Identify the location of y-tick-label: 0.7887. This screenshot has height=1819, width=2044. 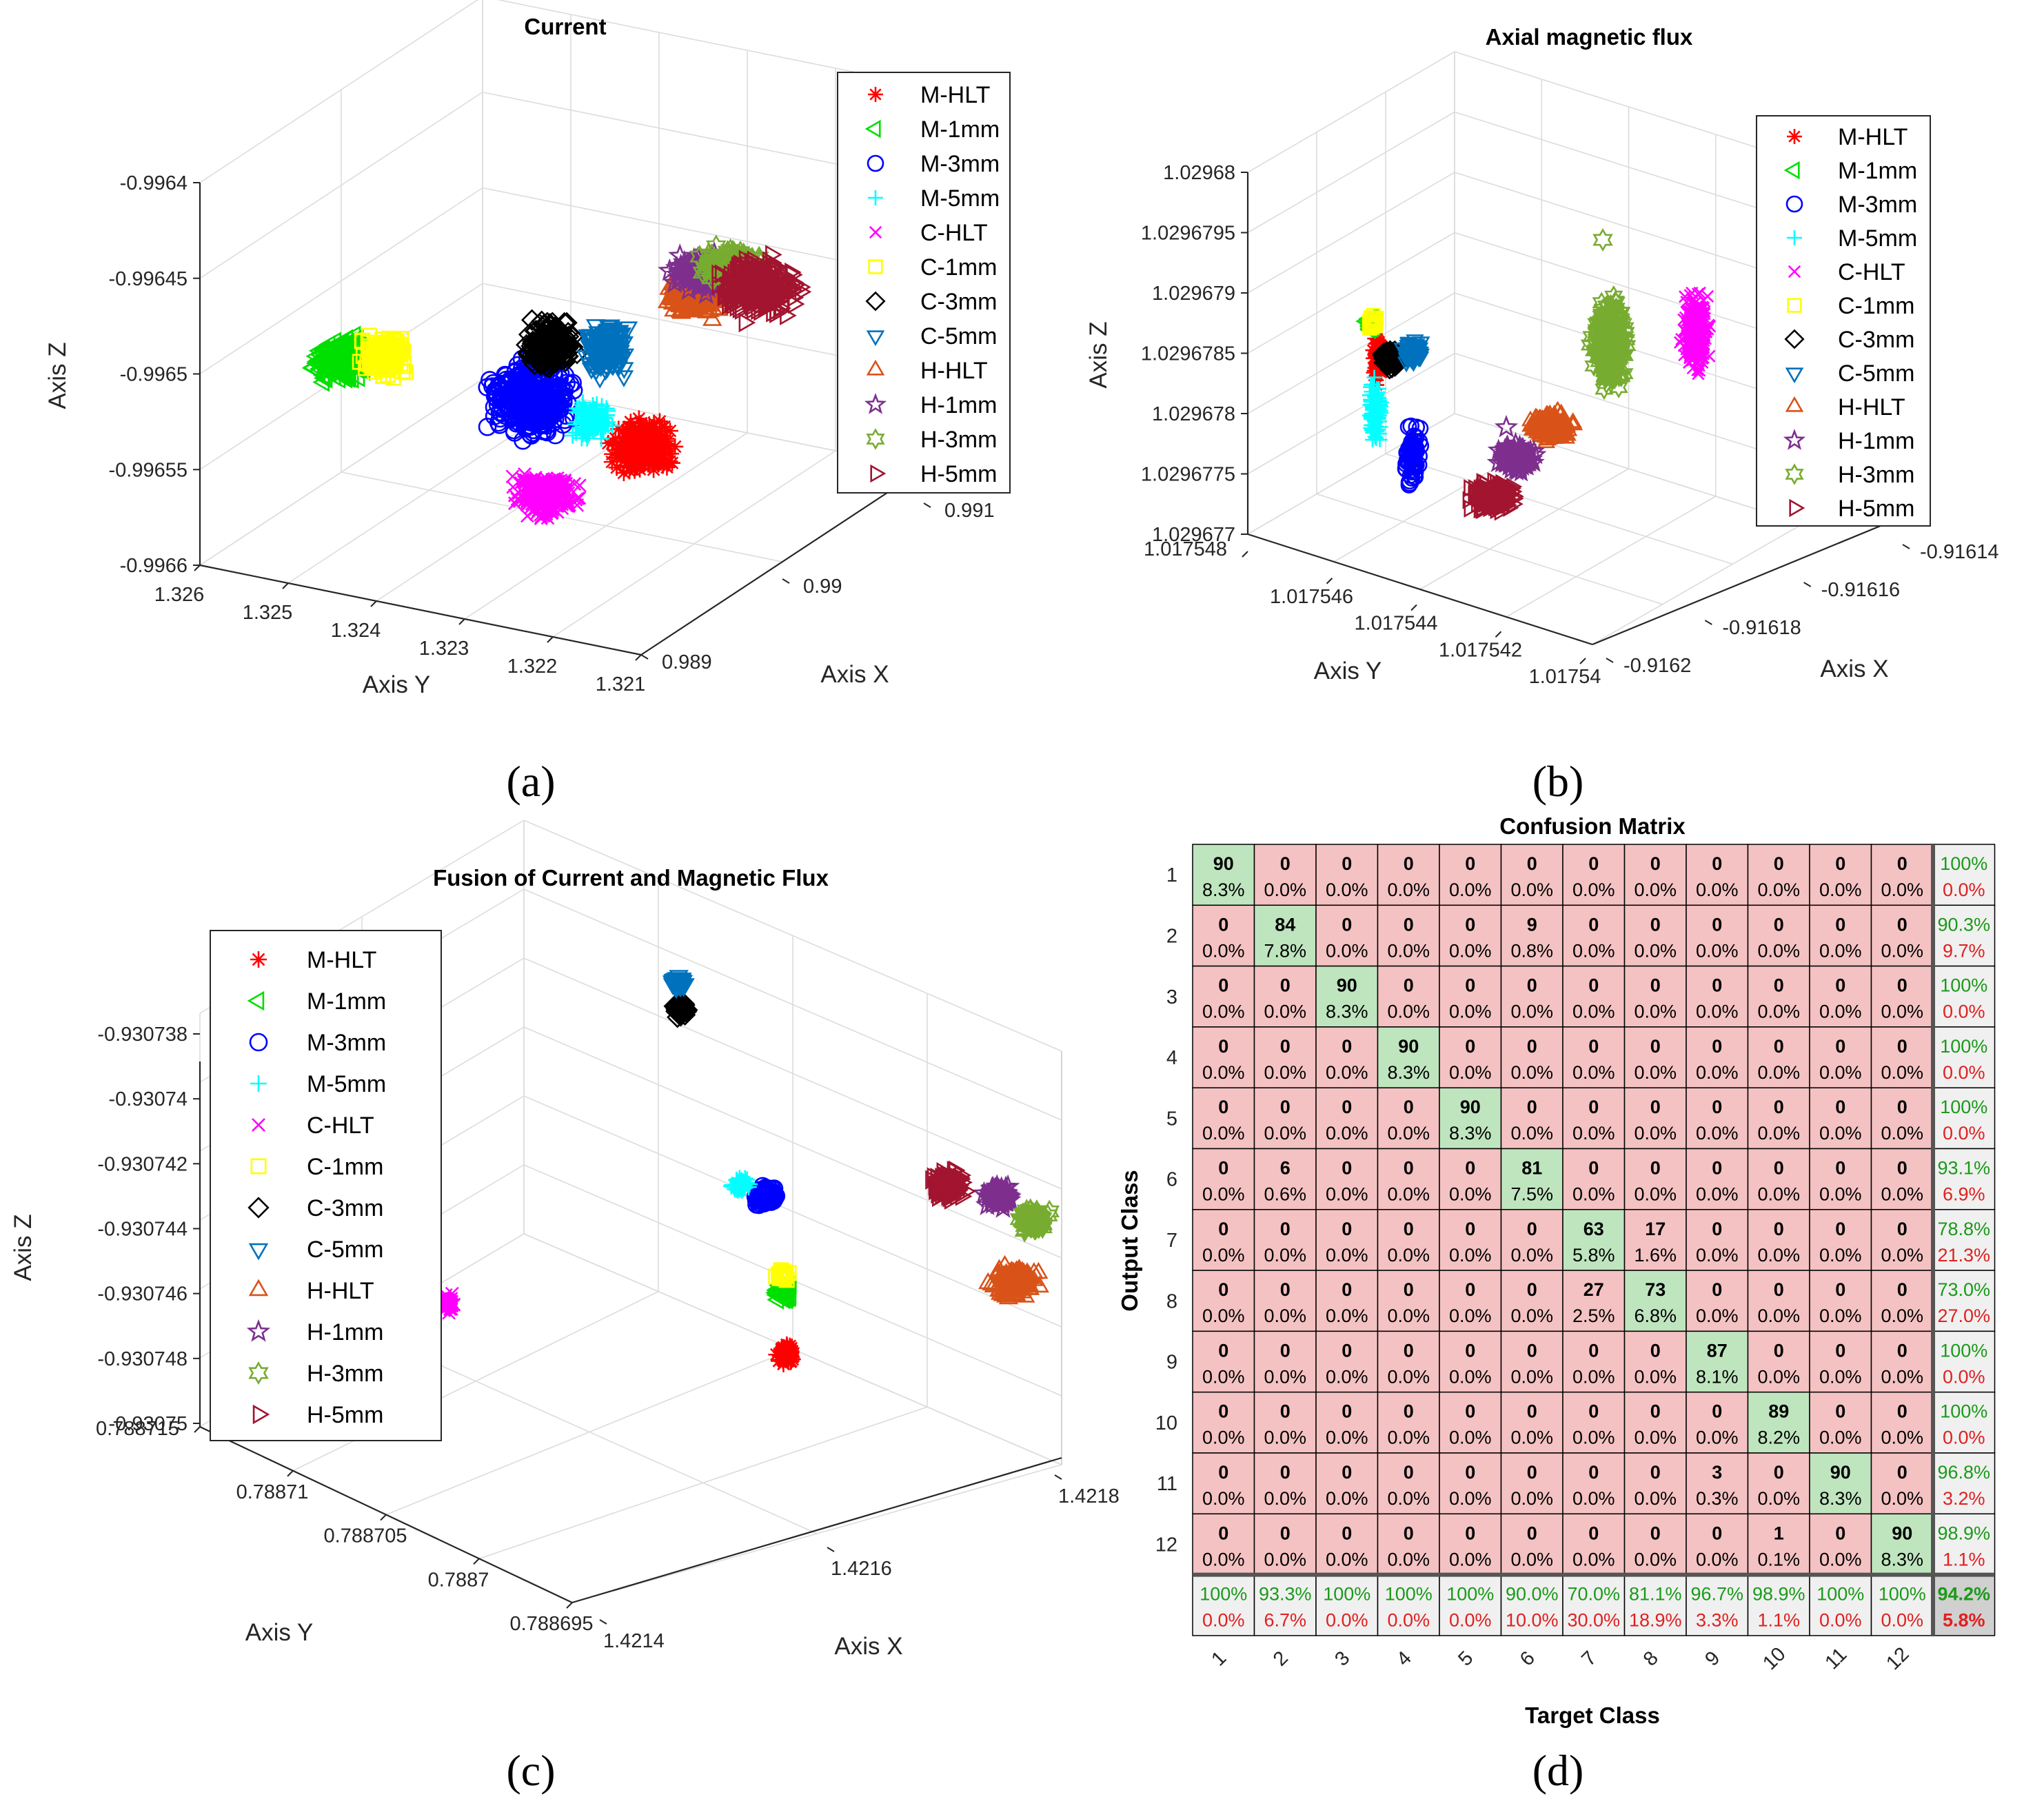
(458, 1580).